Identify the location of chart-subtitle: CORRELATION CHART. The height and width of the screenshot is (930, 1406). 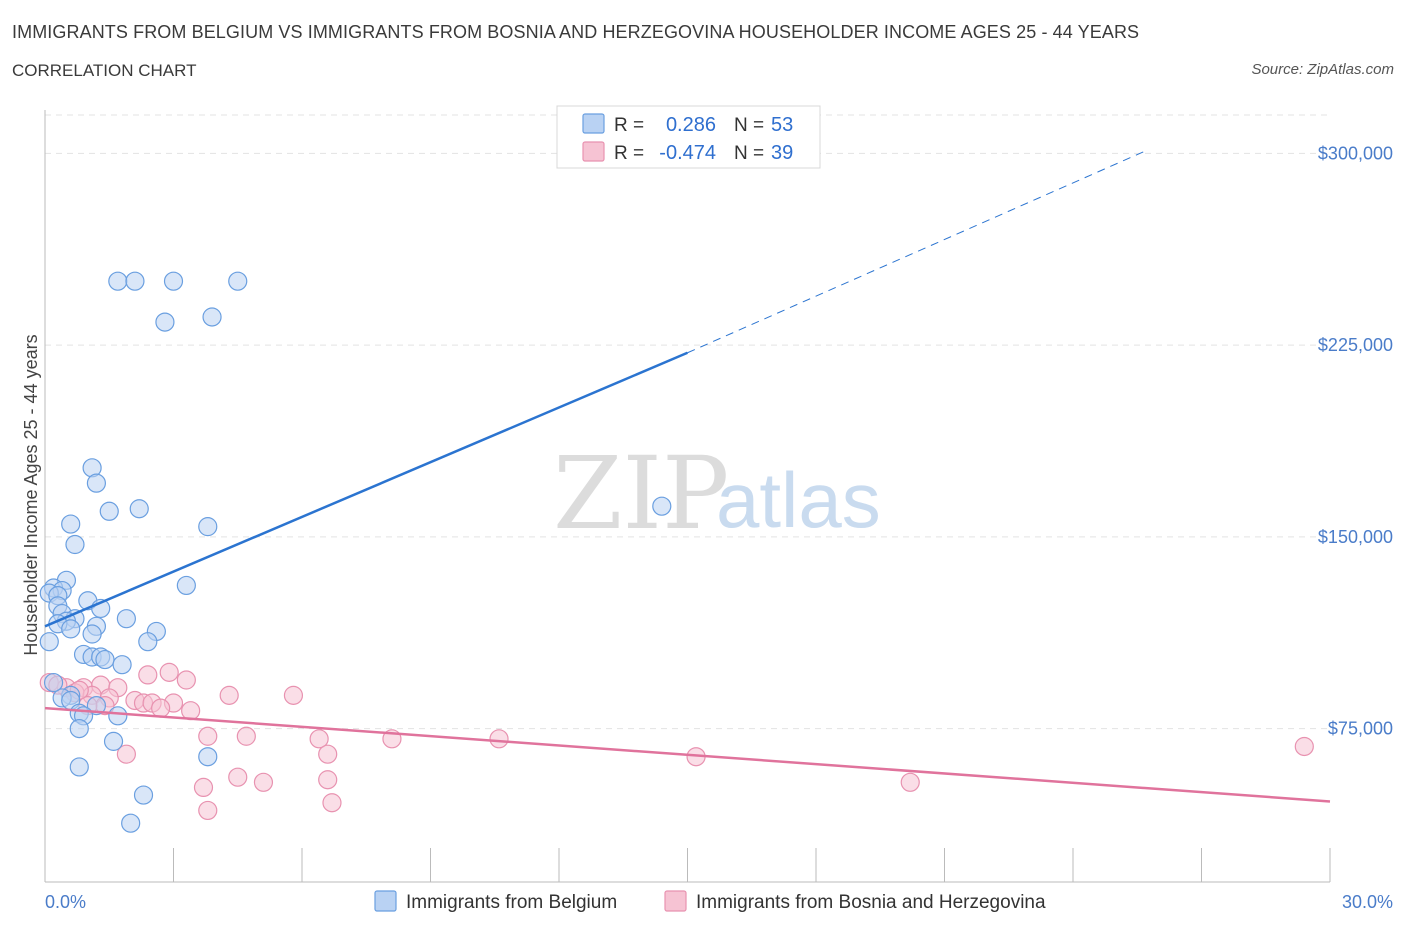
(104, 70).